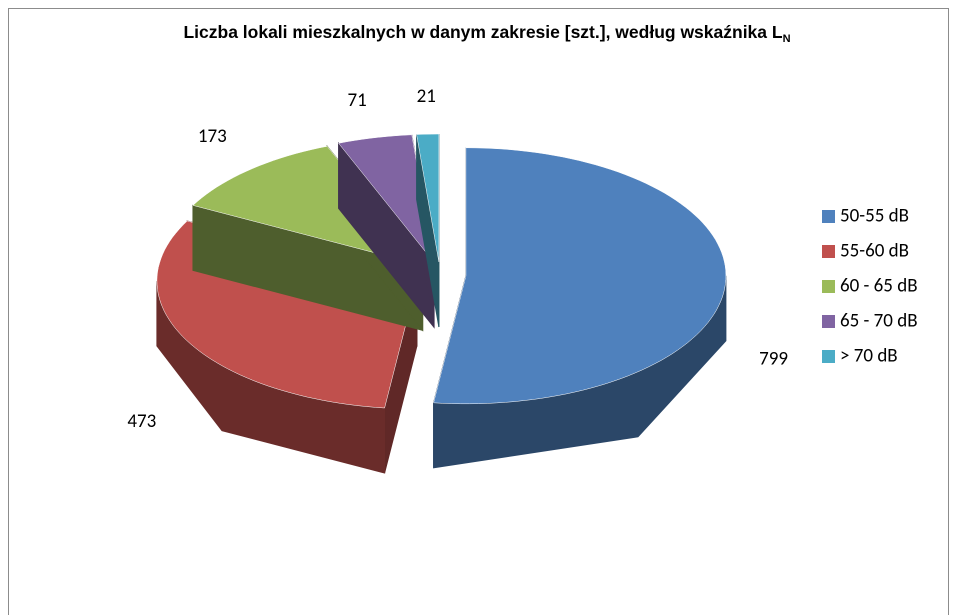  I want to click on legend-label: 50-55 dB, so click(874, 216).